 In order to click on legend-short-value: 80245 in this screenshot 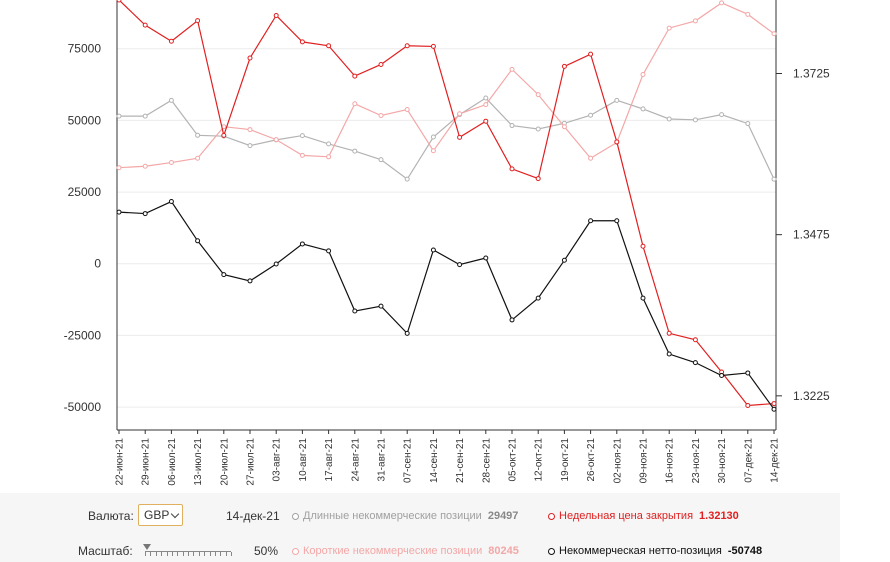, I will do `click(503, 551)`.